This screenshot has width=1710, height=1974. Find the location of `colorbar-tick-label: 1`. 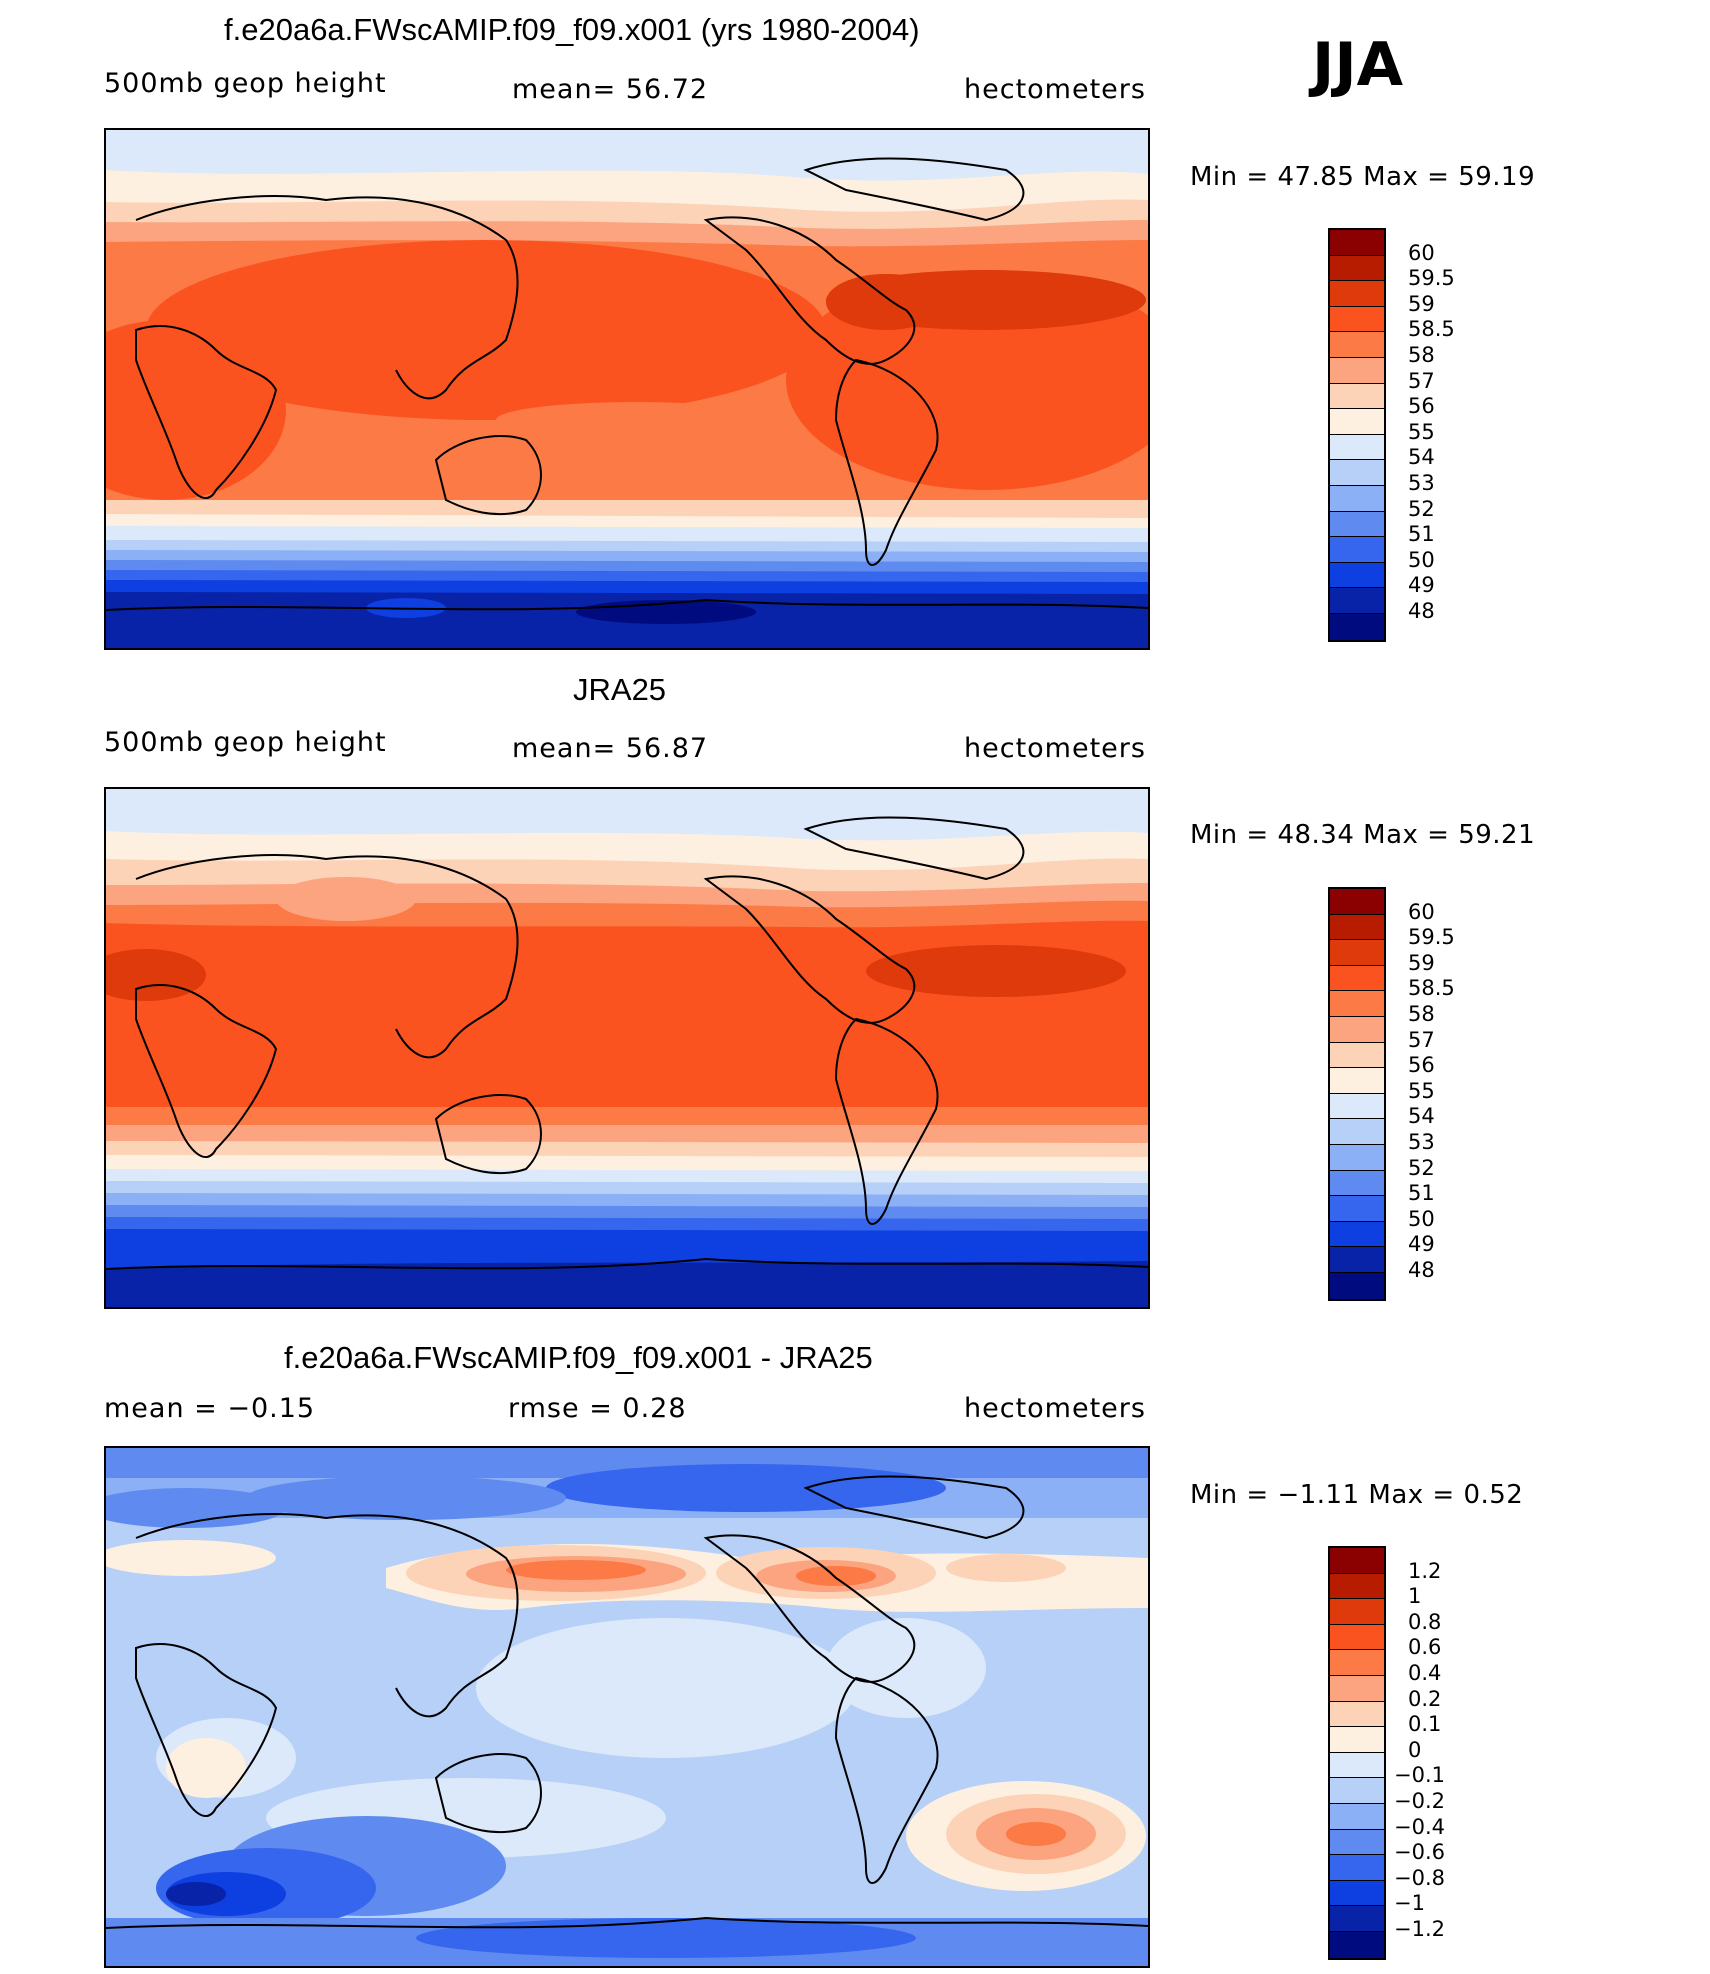

colorbar-tick-label: 1 is located at coordinates (1415, 1596).